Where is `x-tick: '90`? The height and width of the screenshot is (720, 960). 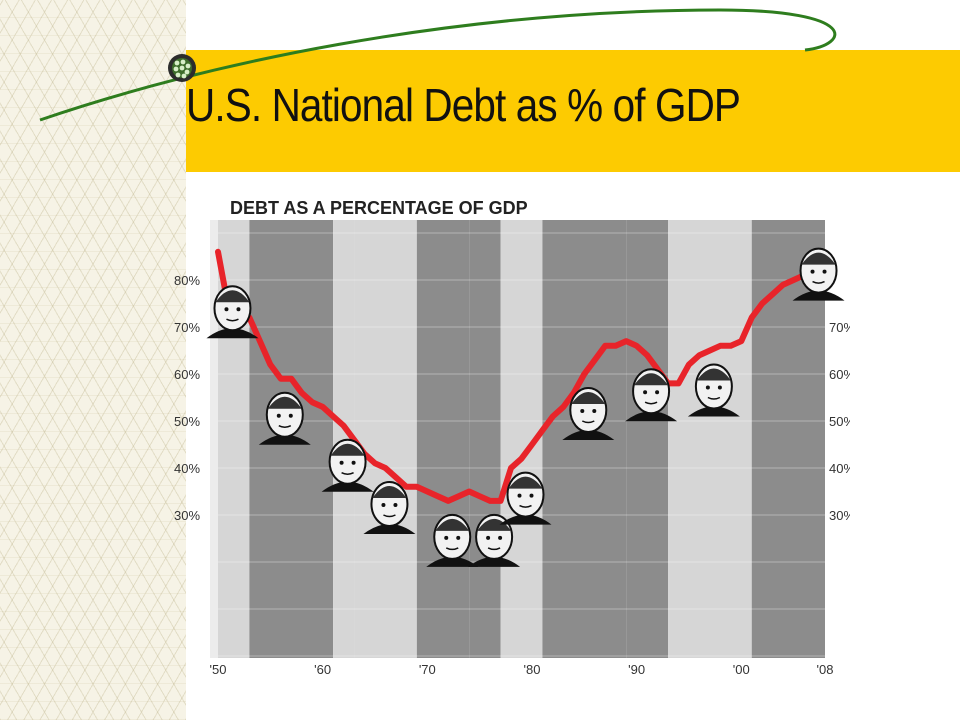
x-tick: '90 is located at coordinates (636, 669).